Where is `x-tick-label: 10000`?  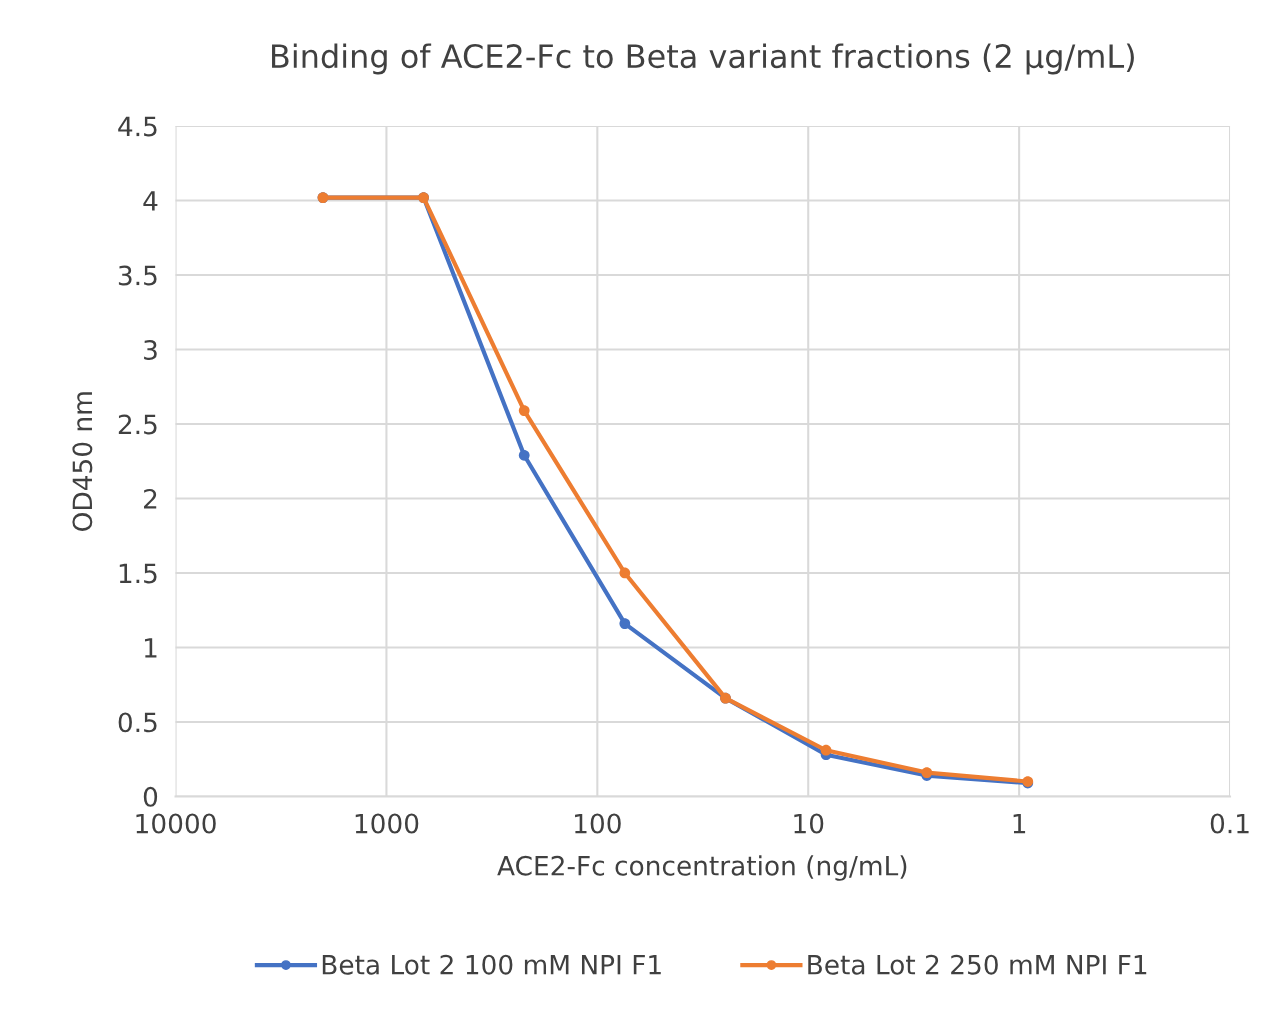
x-tick-label: 10000 is located at coordinates (176, 823).